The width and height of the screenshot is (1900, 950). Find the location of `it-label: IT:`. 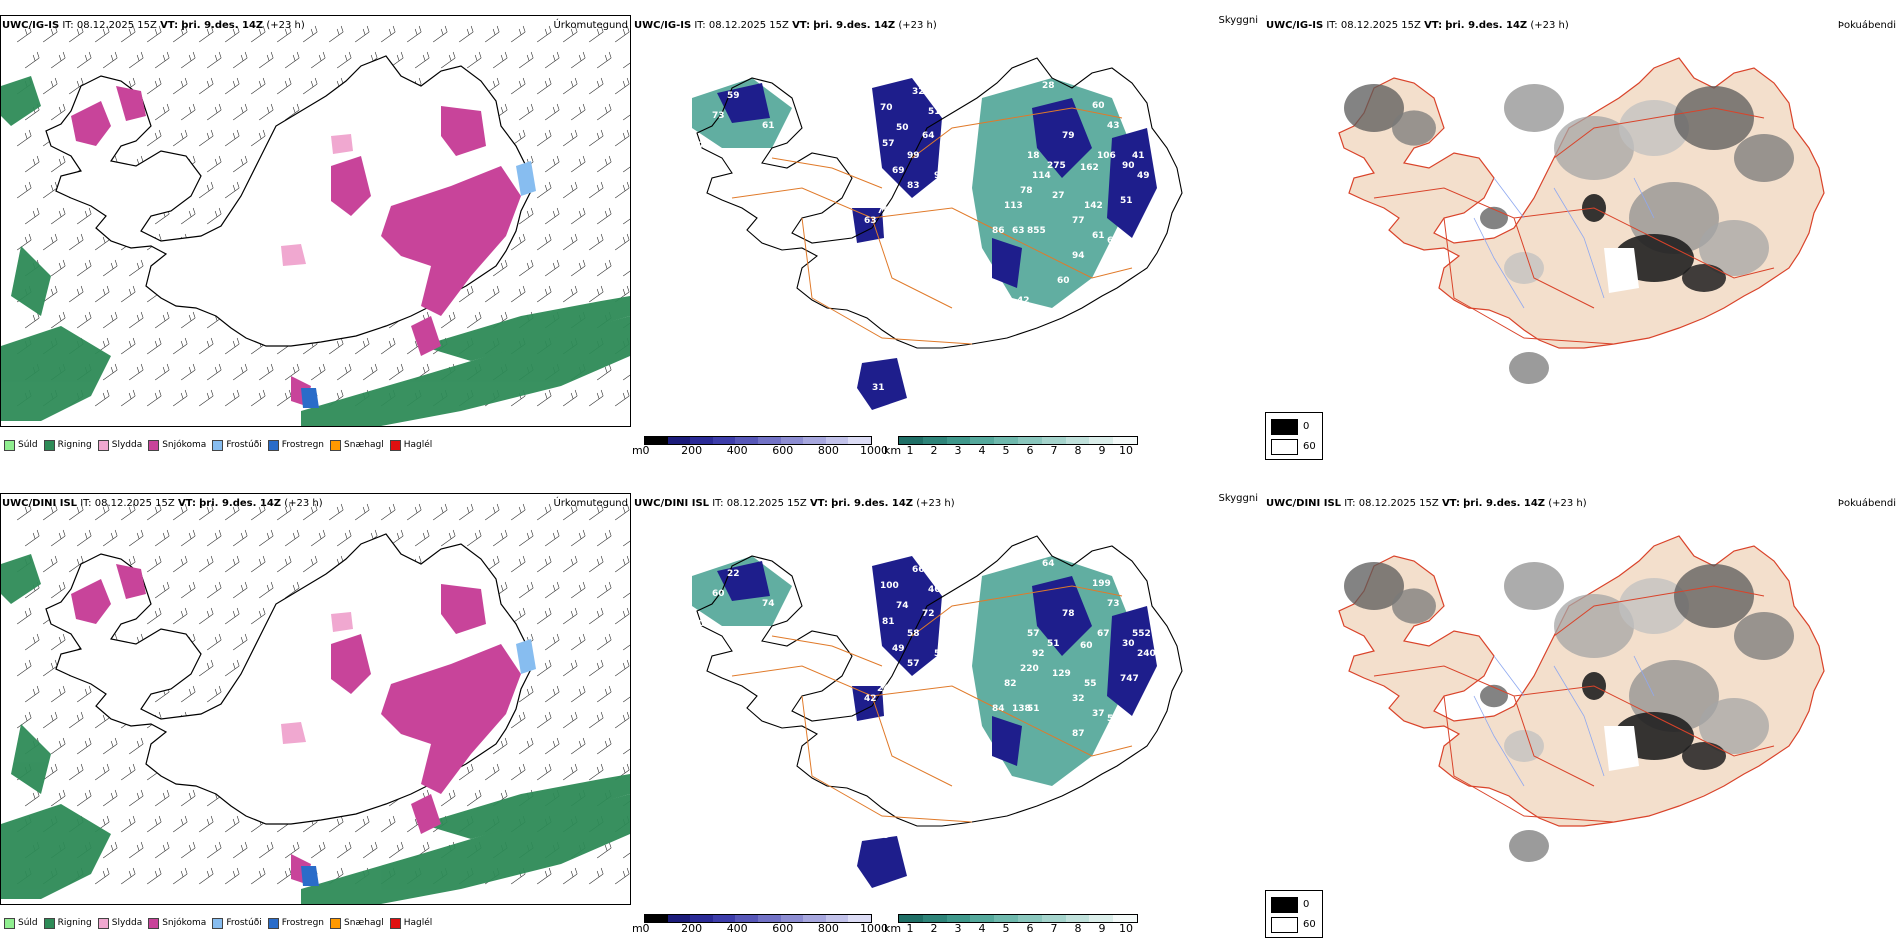

it-label: IT: is located at coordinates (1332, 25).